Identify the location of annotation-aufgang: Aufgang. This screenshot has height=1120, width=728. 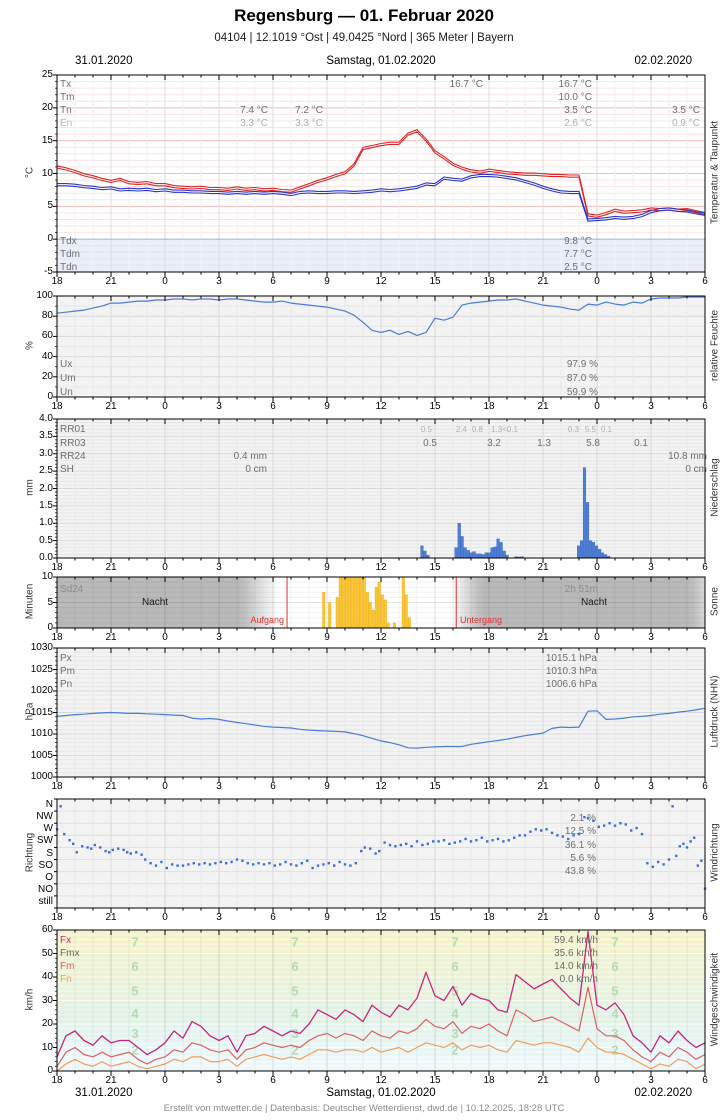
(267, 620).